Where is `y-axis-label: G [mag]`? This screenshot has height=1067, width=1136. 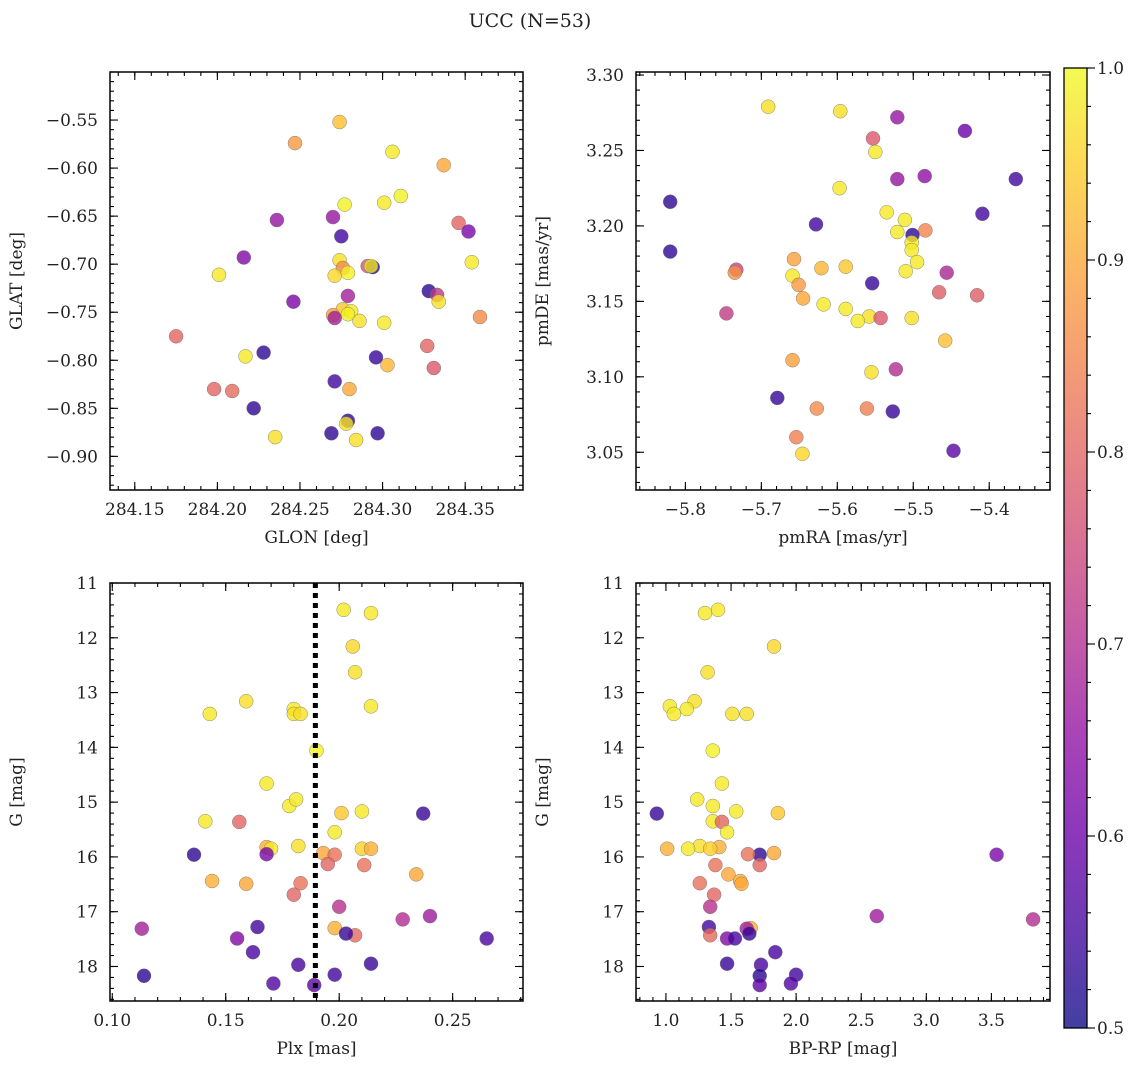
y-axis-label: G [mag] is located at coordinates (17, 791).